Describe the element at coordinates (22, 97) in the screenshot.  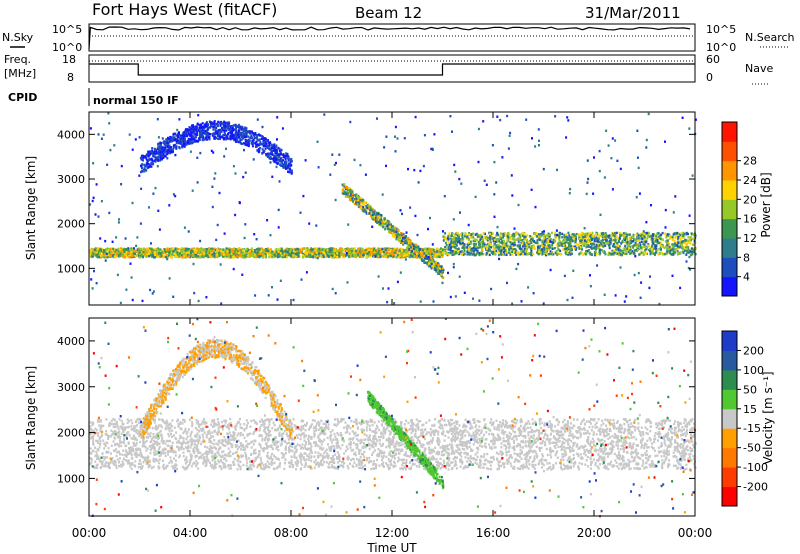
I see `cpid-label: CPID` at that location.